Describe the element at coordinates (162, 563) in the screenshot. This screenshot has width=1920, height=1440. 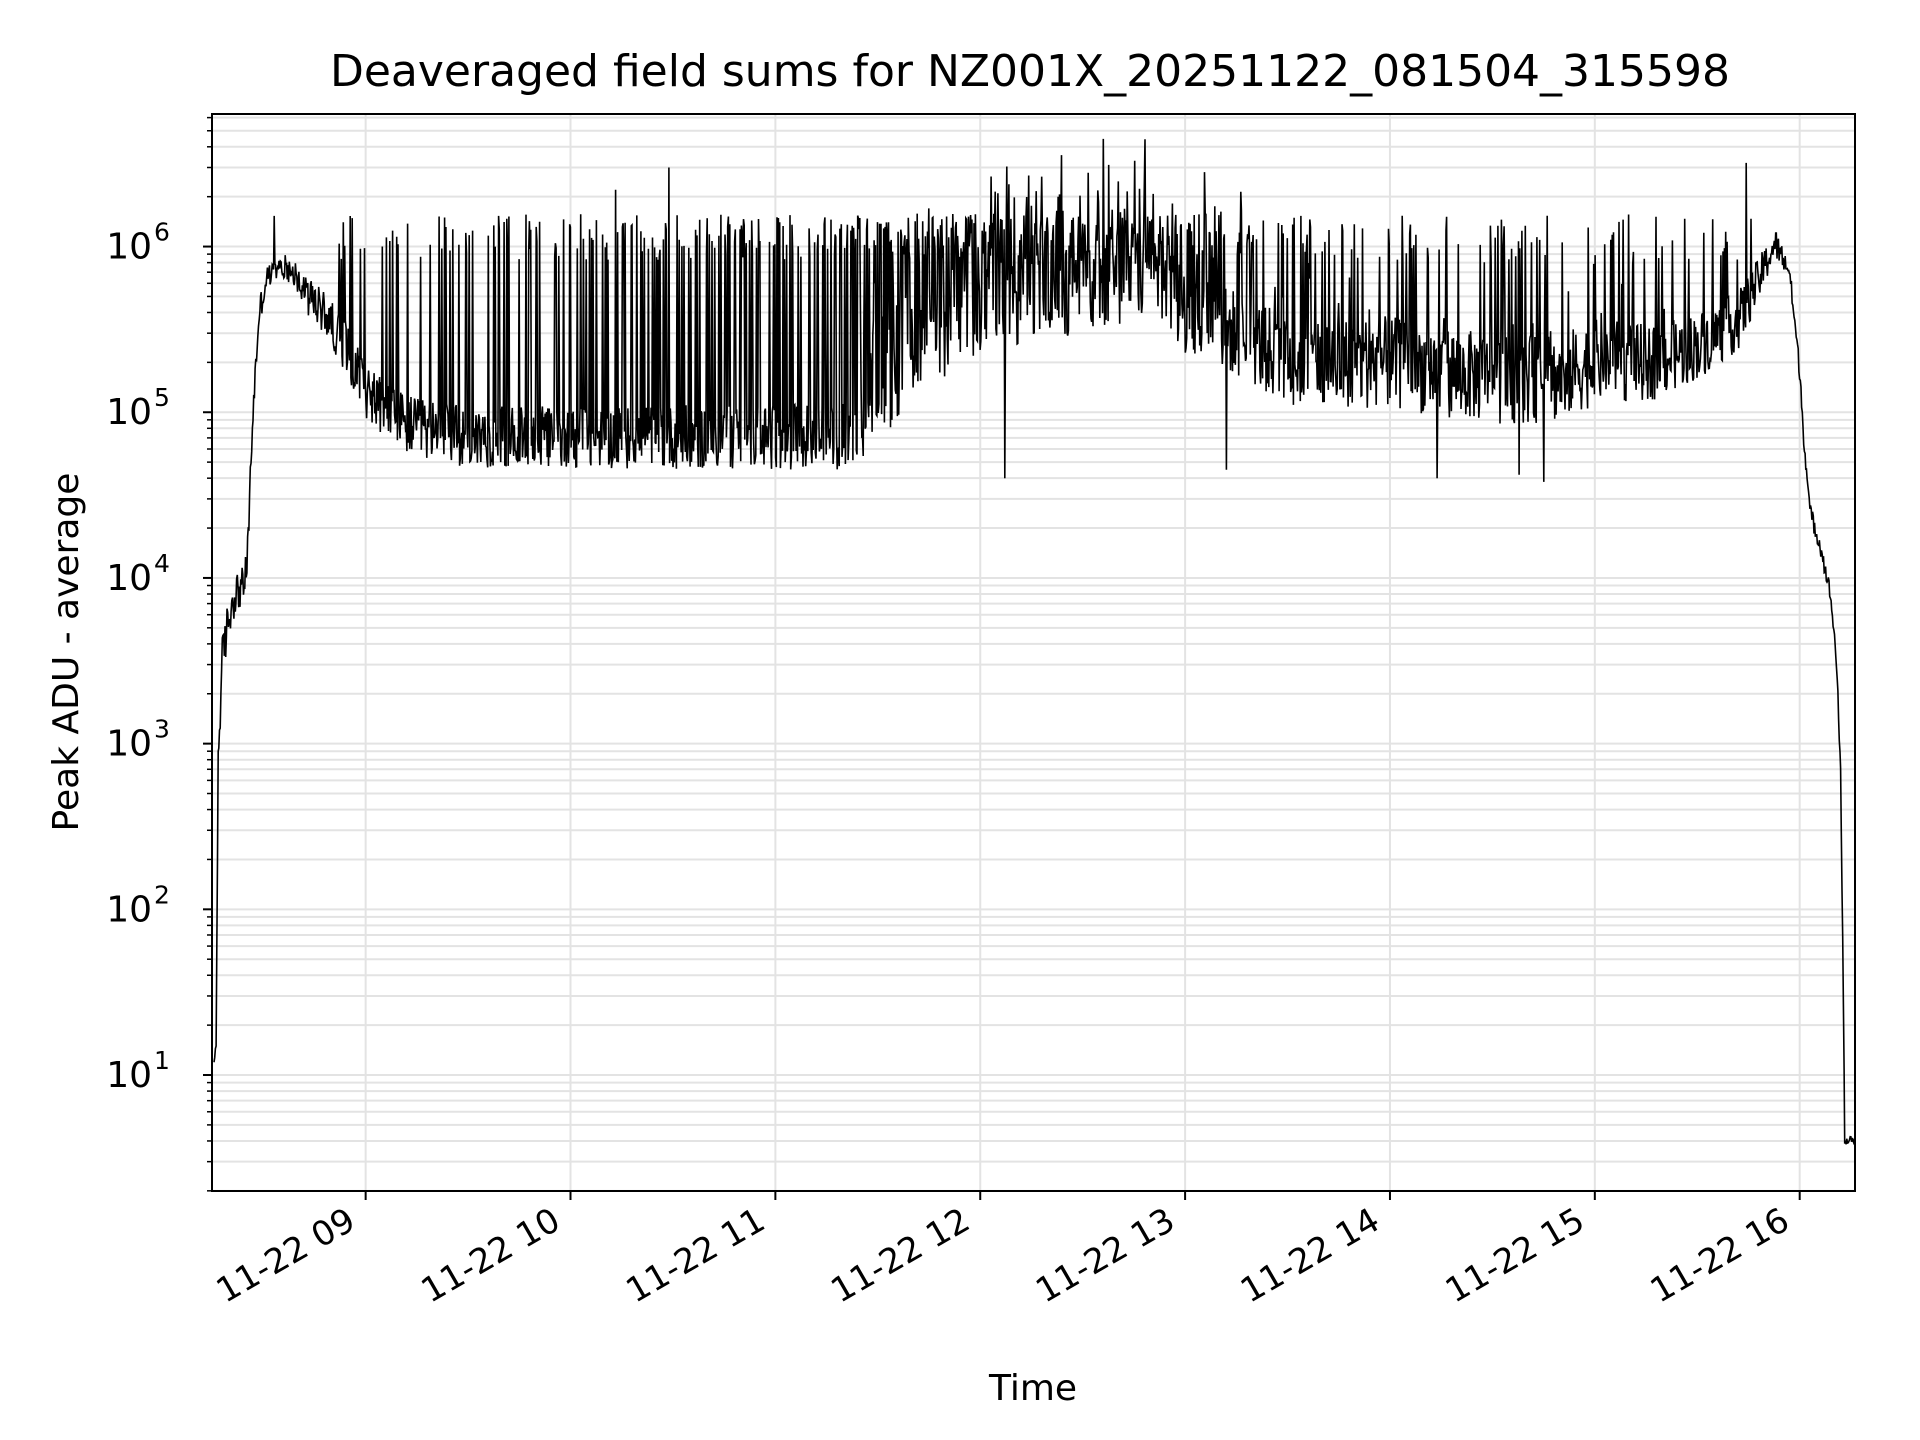
I see `y-tick-label-exponent: 4` at that location.